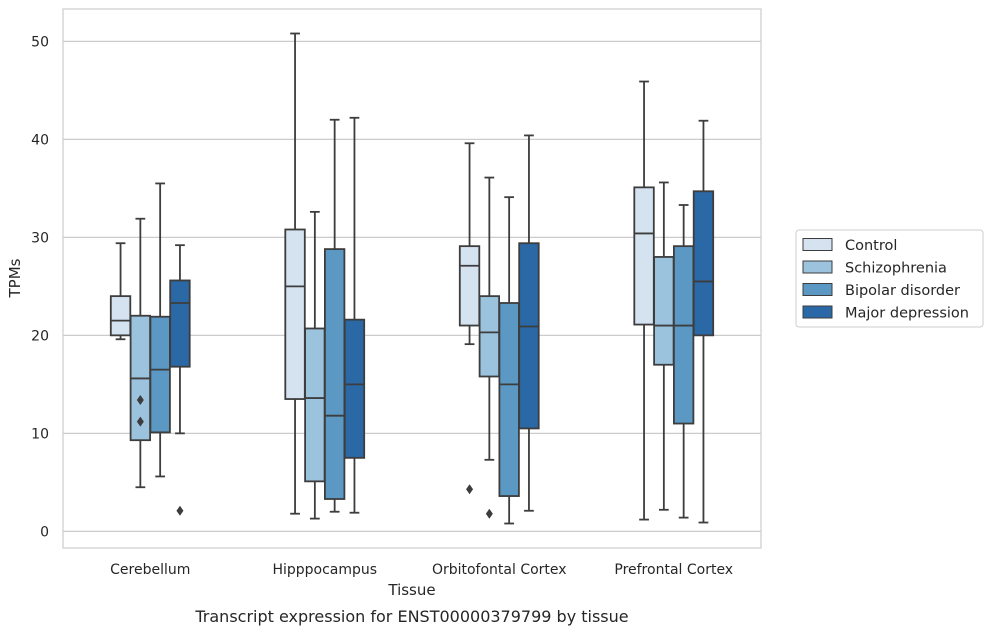 The image size is (993, 634). I want to click on x-axis-title: Tissue, so click(411, 590).